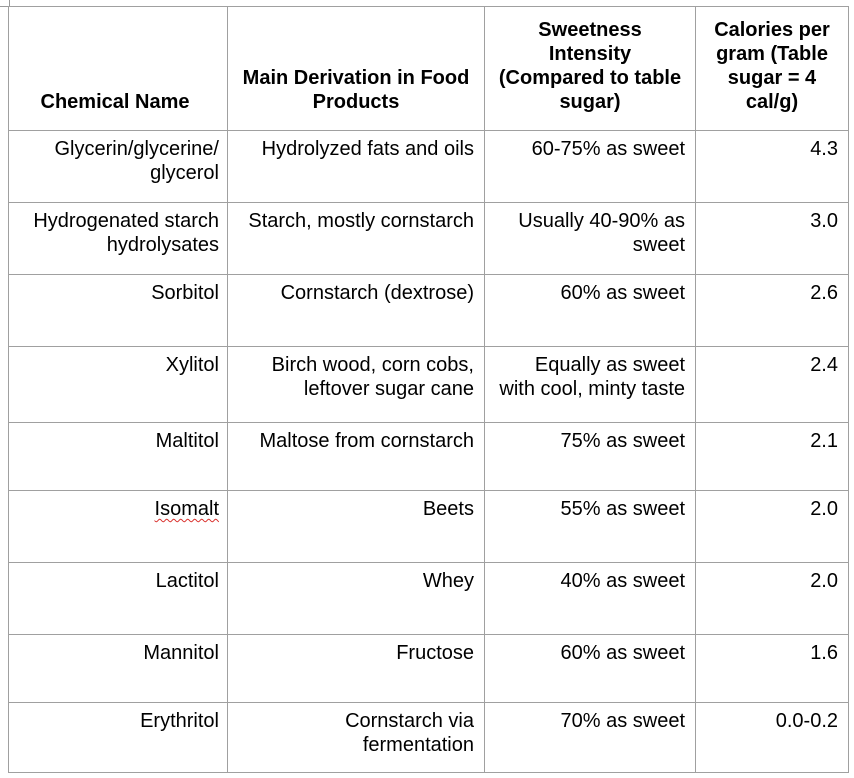  I want to click on cell-derivation: Cornstarch via fermentation, so click(356, 737).